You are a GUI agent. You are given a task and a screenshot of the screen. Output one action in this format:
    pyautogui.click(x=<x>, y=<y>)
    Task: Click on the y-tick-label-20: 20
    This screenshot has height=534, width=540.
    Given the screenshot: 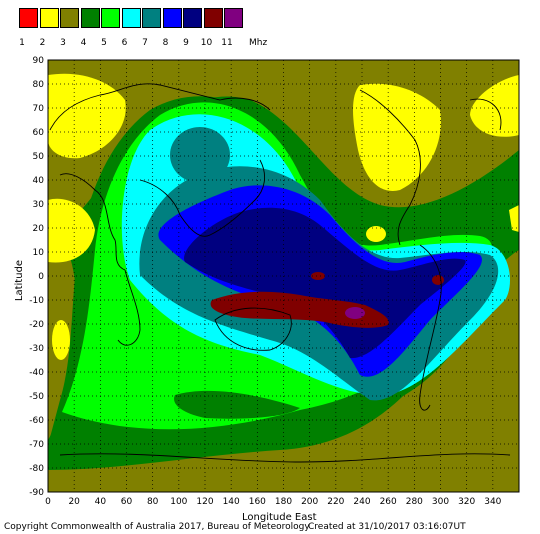 What is the action you would take?
    pyautogui.click(x=39, y=229)
    